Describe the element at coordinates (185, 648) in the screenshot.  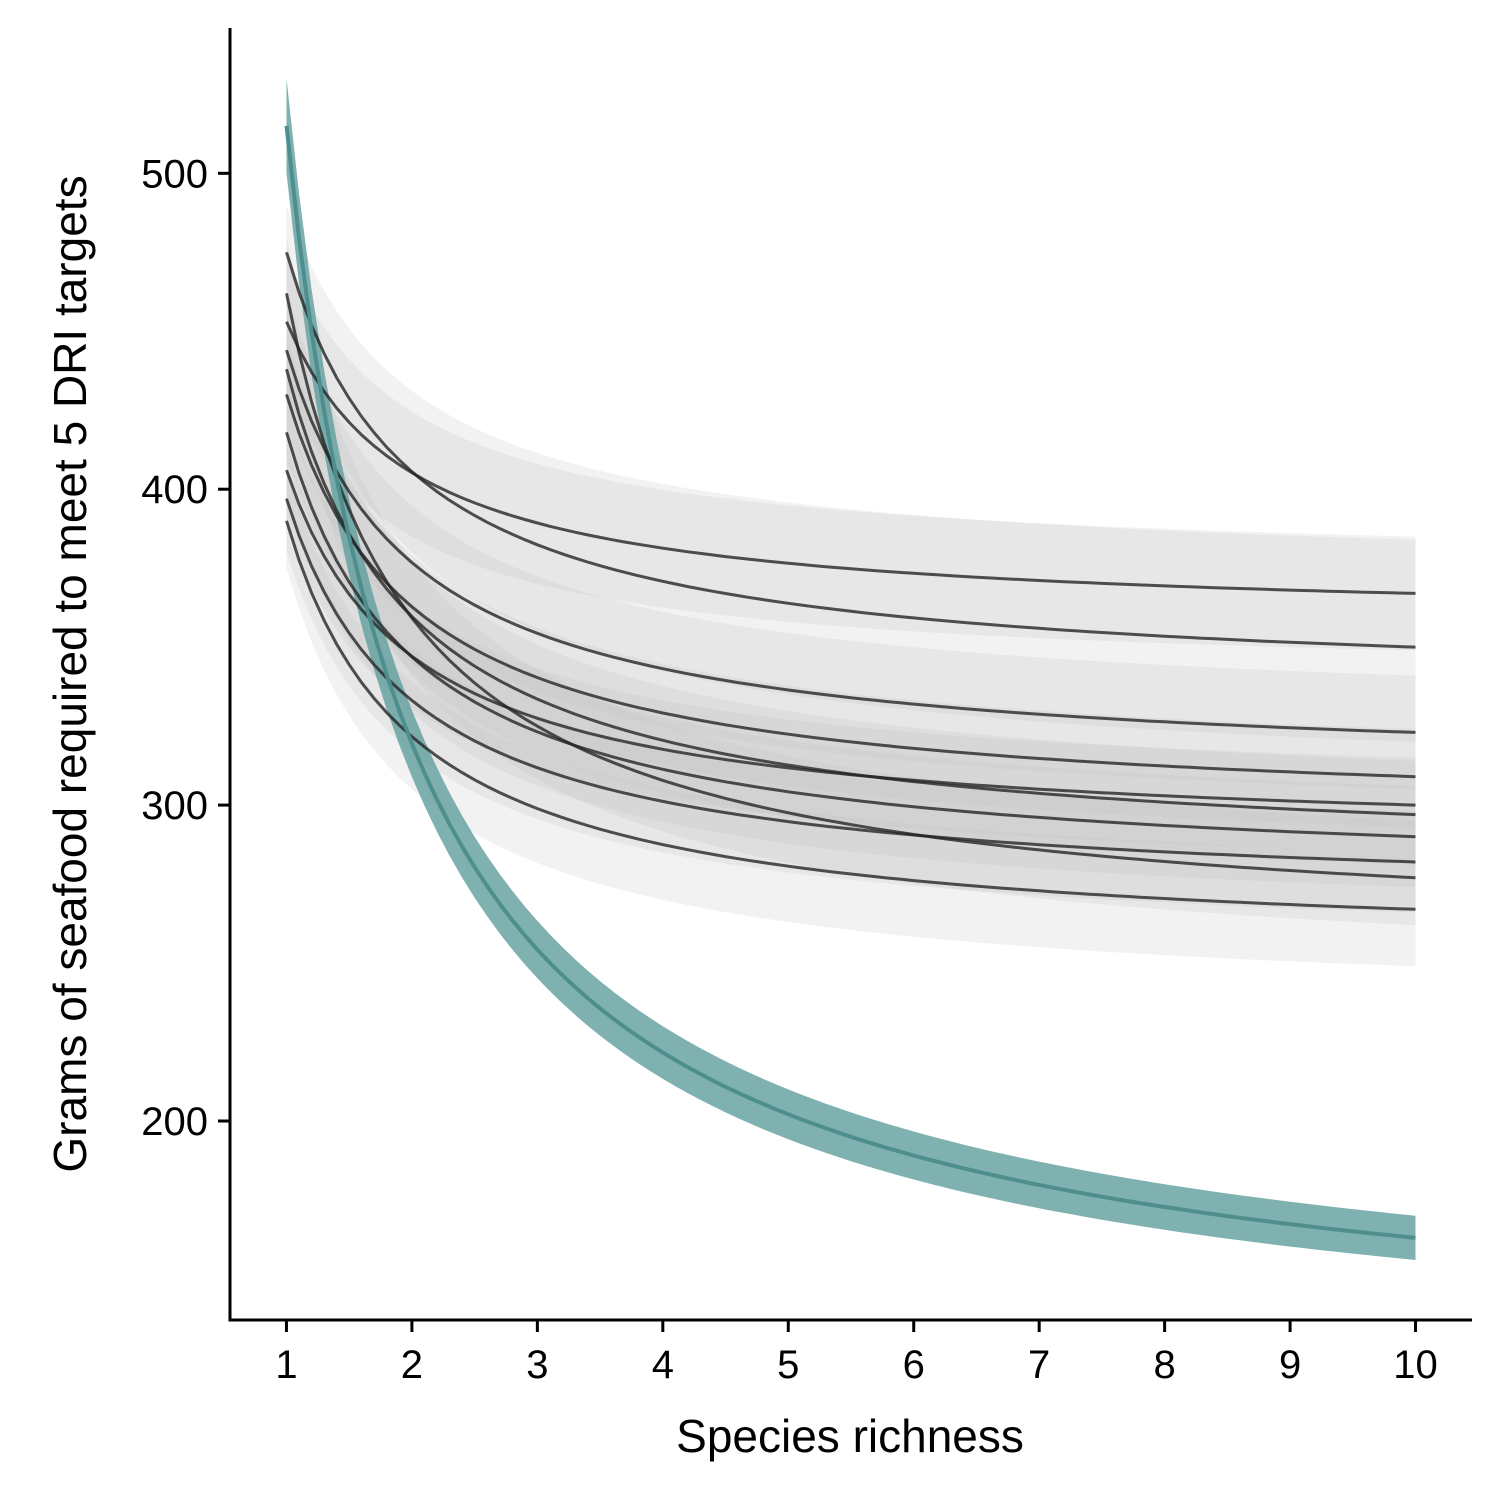
I see `y-axis-ticks: 200 300 400 500` at that location.